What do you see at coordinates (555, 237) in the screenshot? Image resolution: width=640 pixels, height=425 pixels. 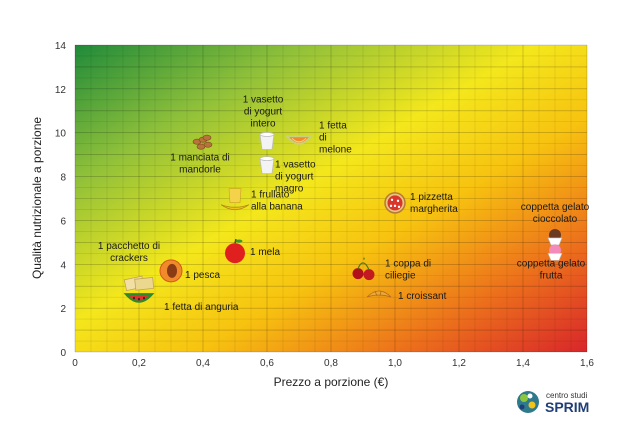 I see `ice-cream-chocolate-icon` at bounding box center [555, 237].